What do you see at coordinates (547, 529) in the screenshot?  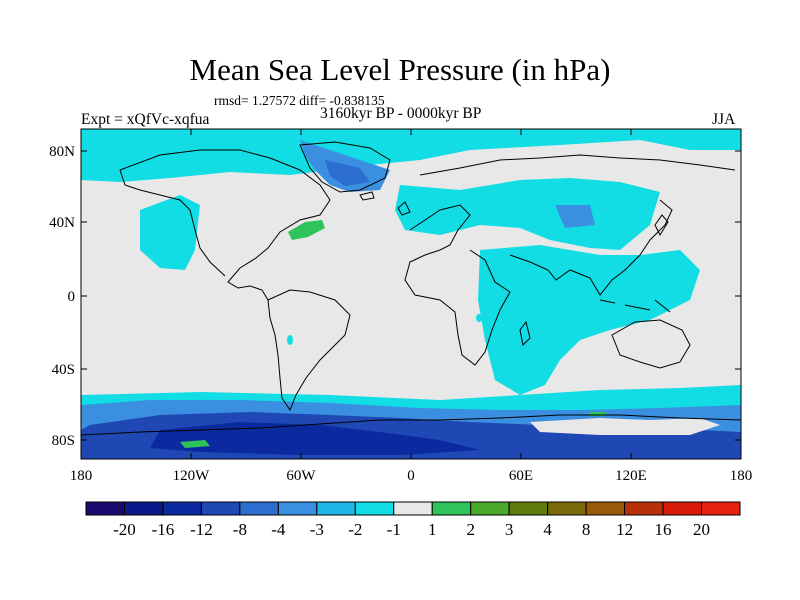 I see `colorbar-label: 4` at bounding box center [547, 529].